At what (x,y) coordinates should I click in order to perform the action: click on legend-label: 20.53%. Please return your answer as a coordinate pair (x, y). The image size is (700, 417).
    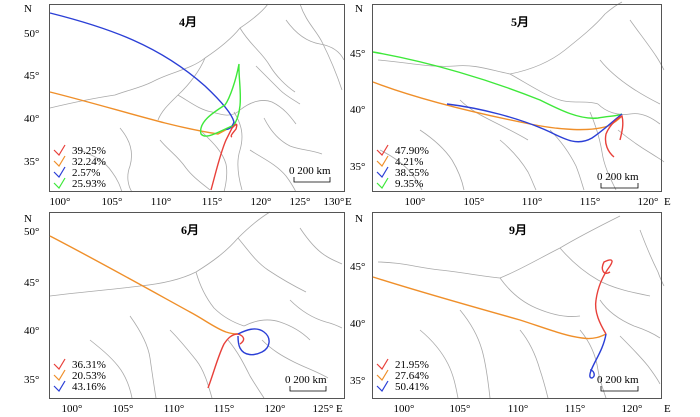
    Looking at the image, I should click on (89, 376).